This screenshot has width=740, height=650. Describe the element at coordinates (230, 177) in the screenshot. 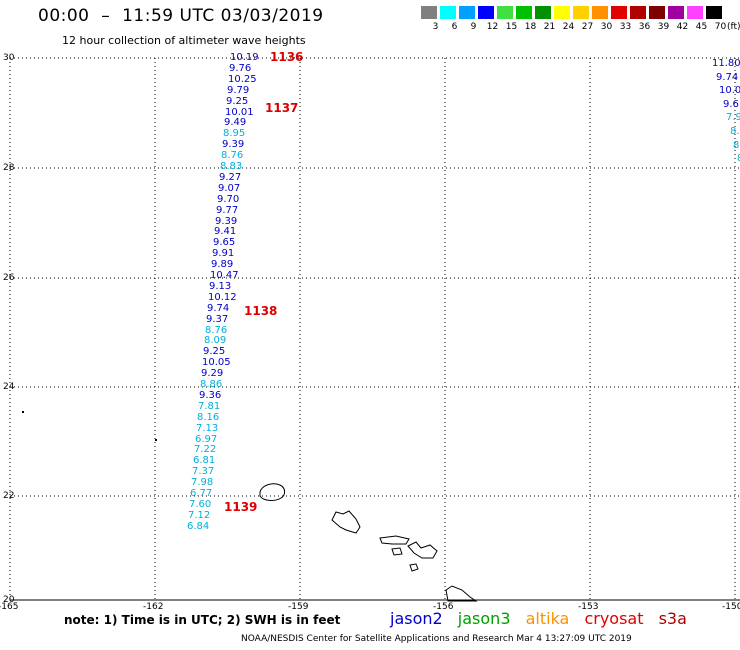

I see `swh-value: 9.27` at that location.